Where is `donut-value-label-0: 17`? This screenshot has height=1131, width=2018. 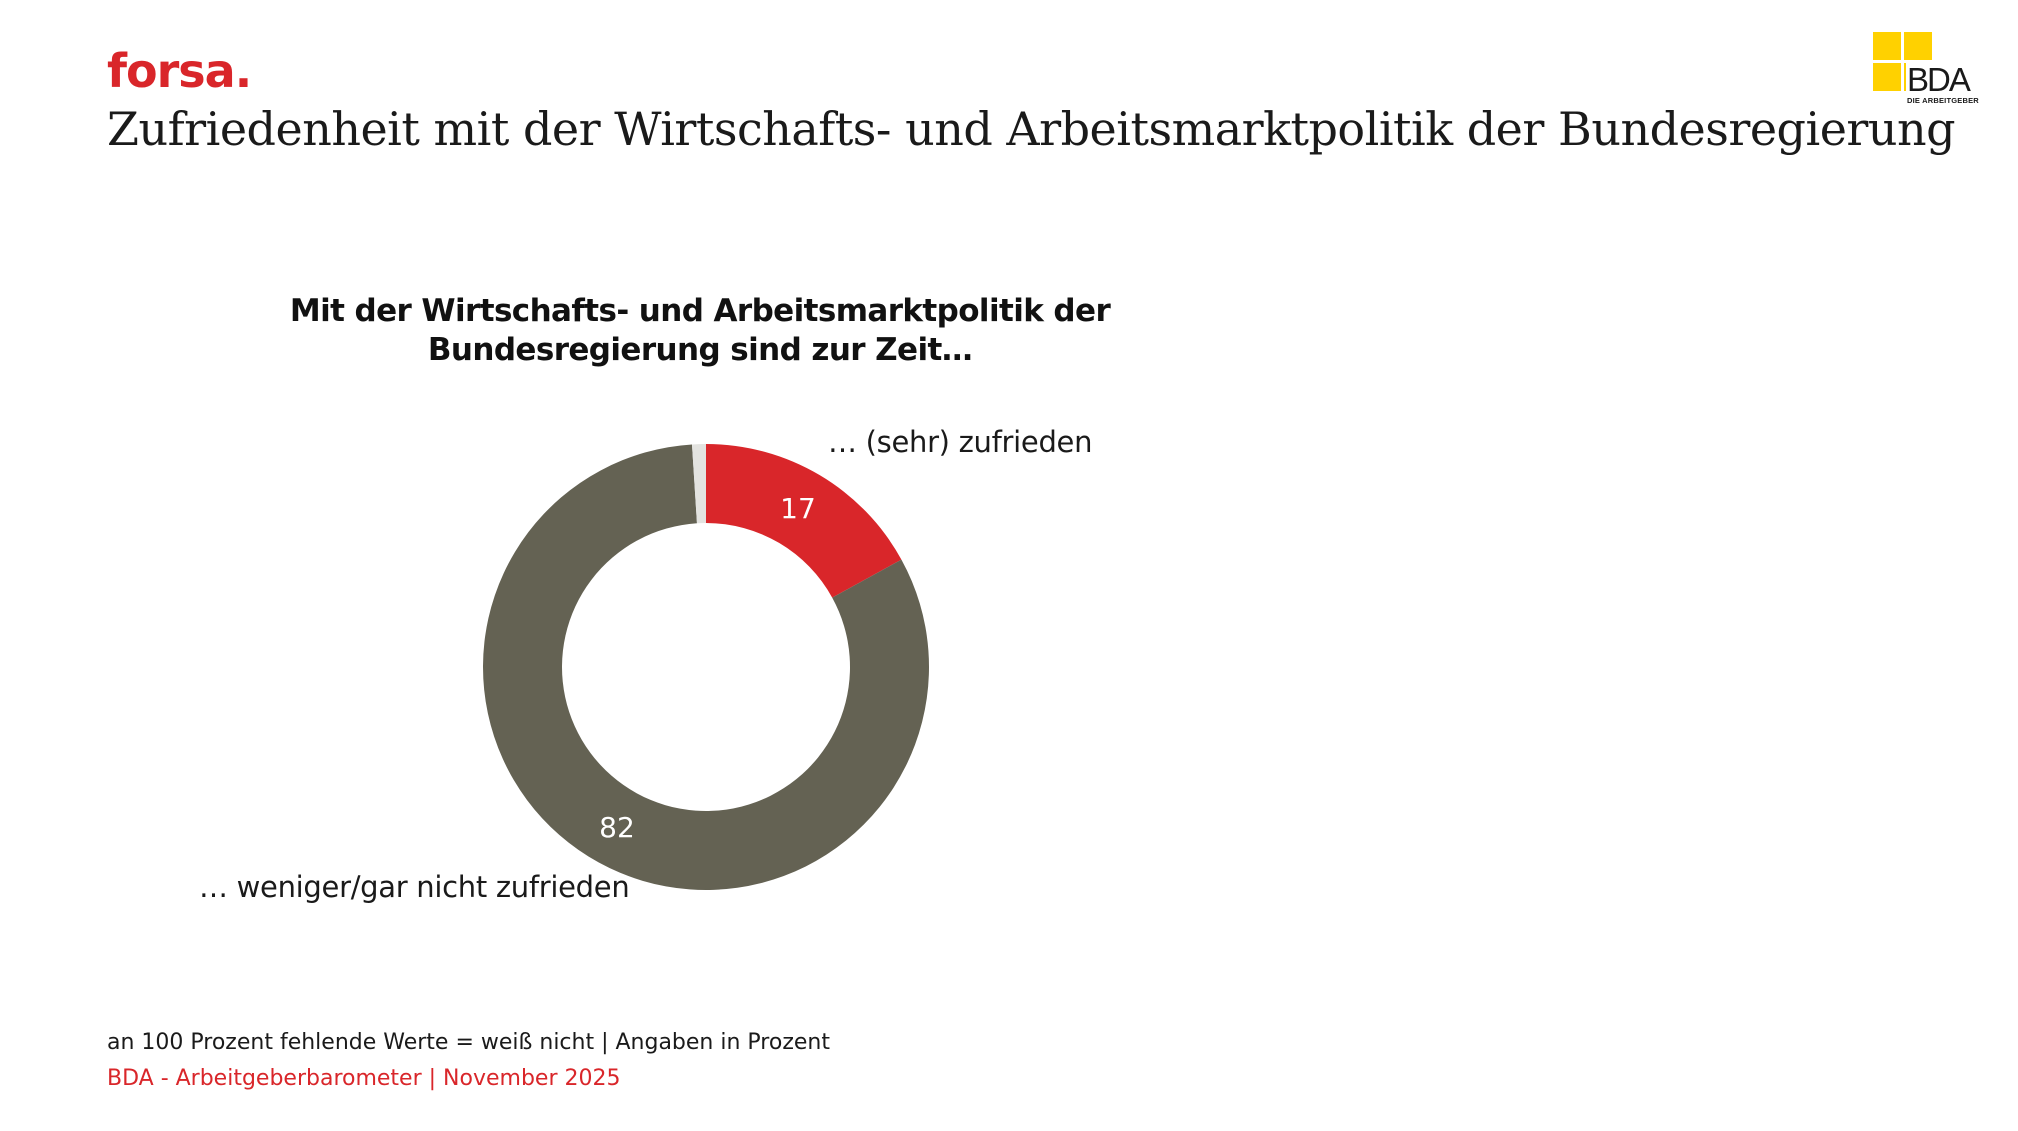
donut-value-label-0: 17 is located at coordinates (798, 508).